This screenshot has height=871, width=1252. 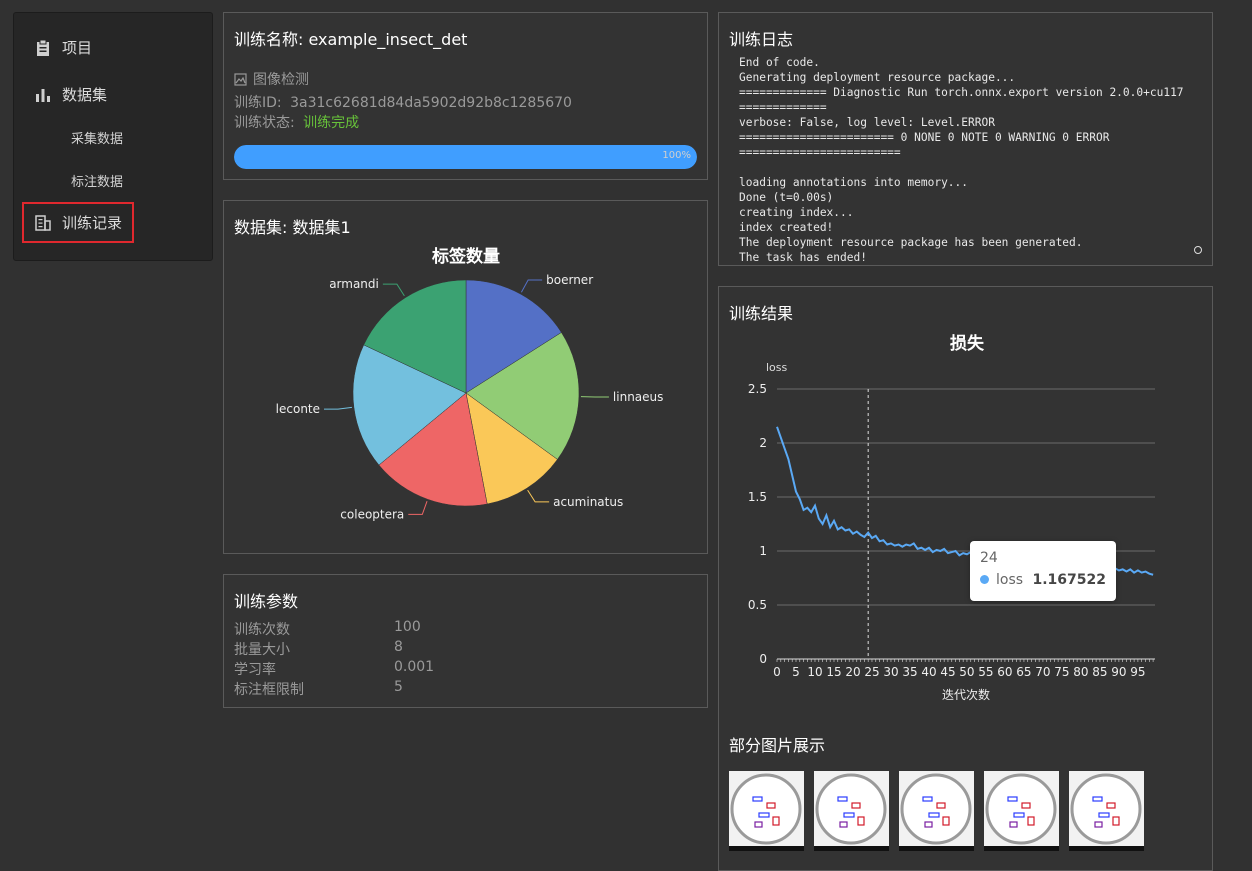 I want to click on sidebar-item-collect-data: 采集数据, so click(x=97, y=137).